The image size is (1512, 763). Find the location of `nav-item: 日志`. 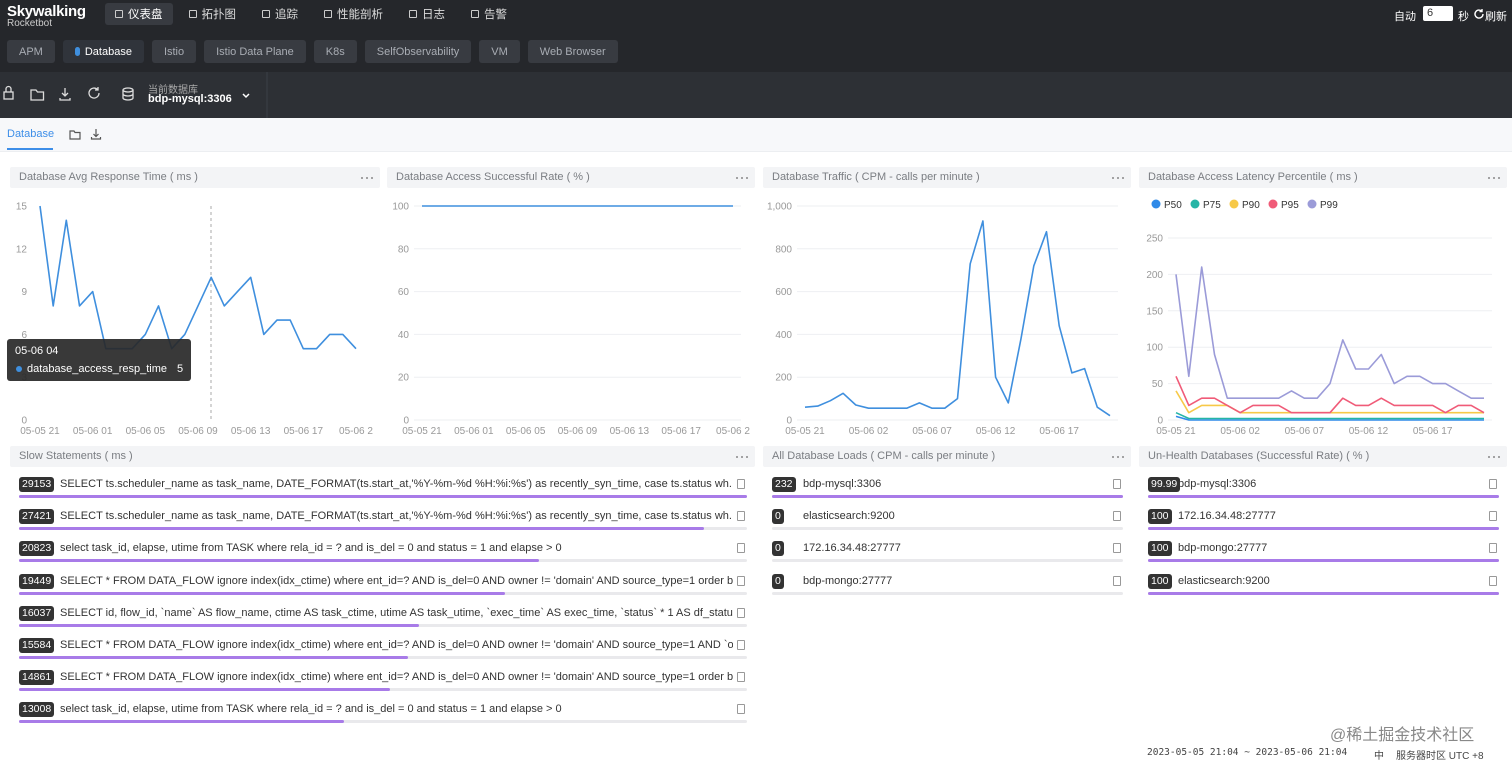

nav-item: 日志 is located at coordinates (427, 14).